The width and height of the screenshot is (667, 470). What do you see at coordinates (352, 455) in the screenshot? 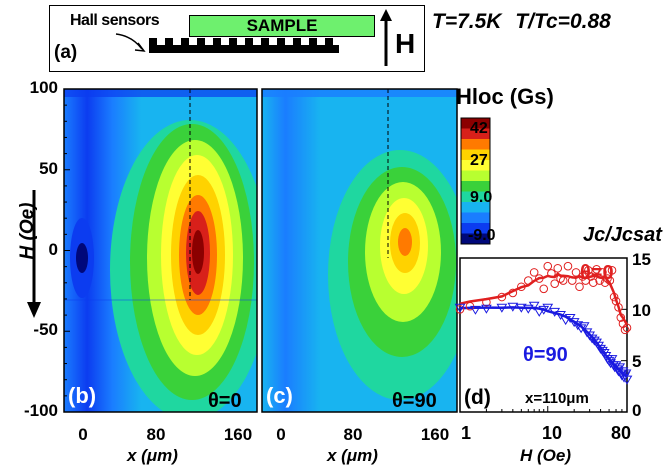
I see `map-c-x-axis-label: x (μm)` at bounding box center [352, 455].